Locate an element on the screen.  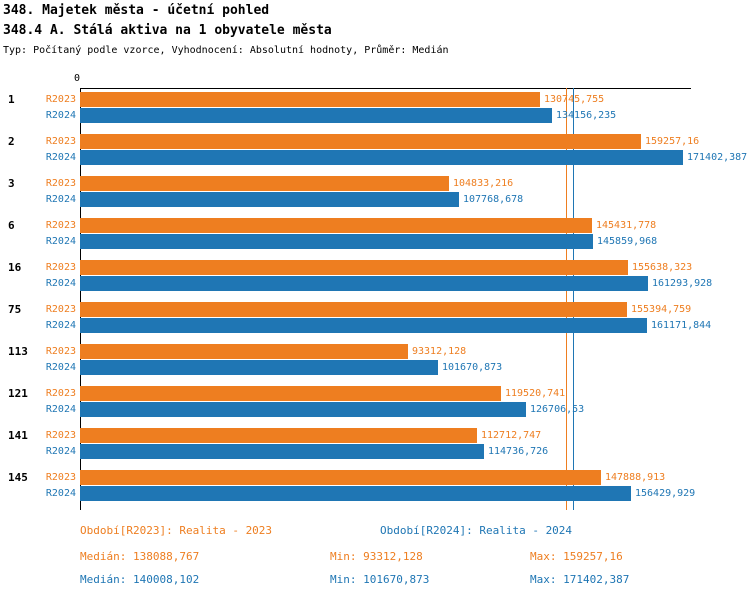
value-label-r2024-cat-2: 171402,387 is located at coordinates (717, 157).